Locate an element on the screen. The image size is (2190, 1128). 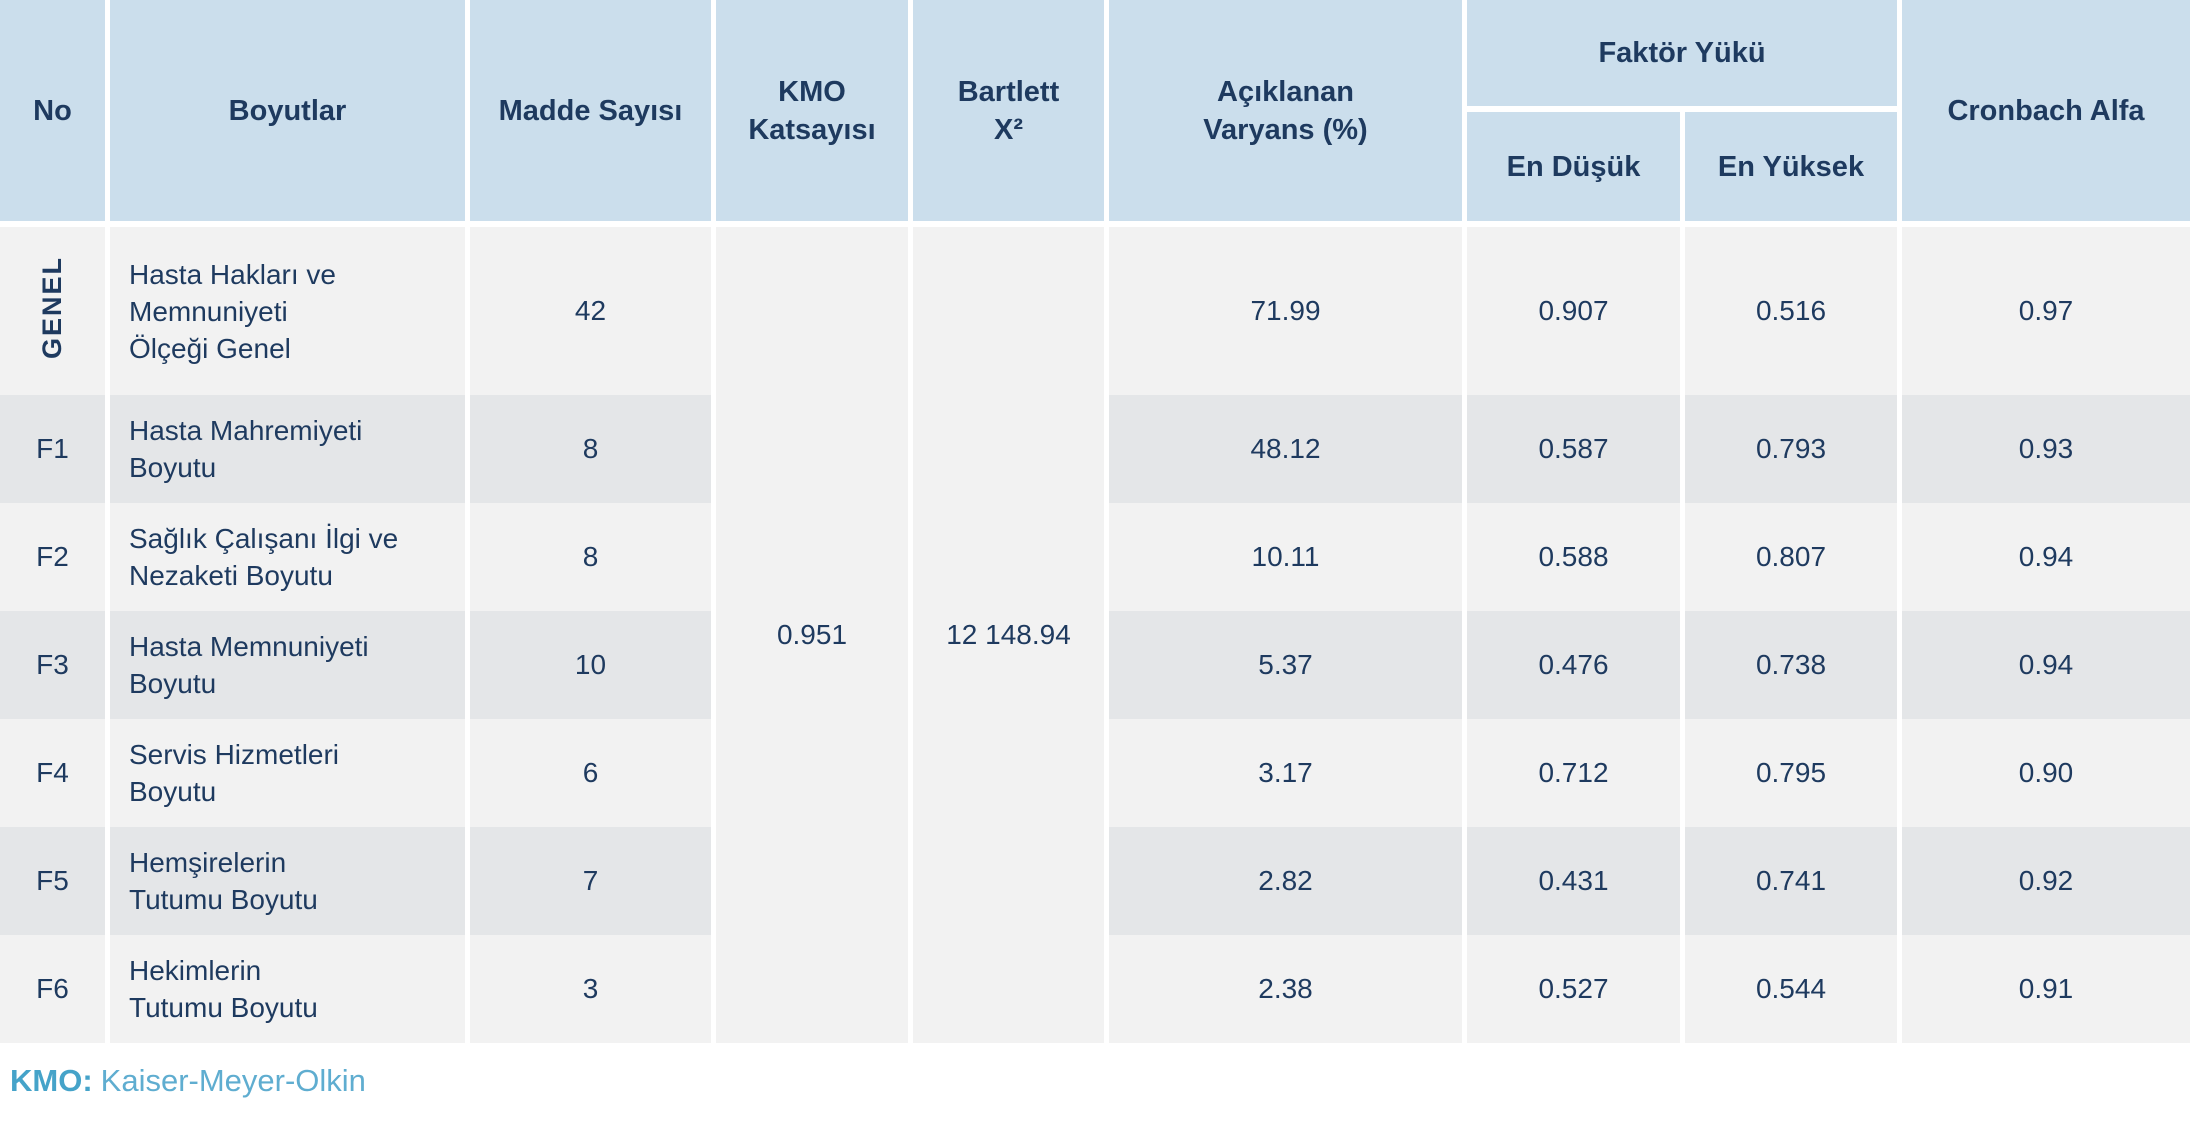
row-boyut-label: Hemşirelerin Tutumu Boyutu is located at coordinates (223, 881).